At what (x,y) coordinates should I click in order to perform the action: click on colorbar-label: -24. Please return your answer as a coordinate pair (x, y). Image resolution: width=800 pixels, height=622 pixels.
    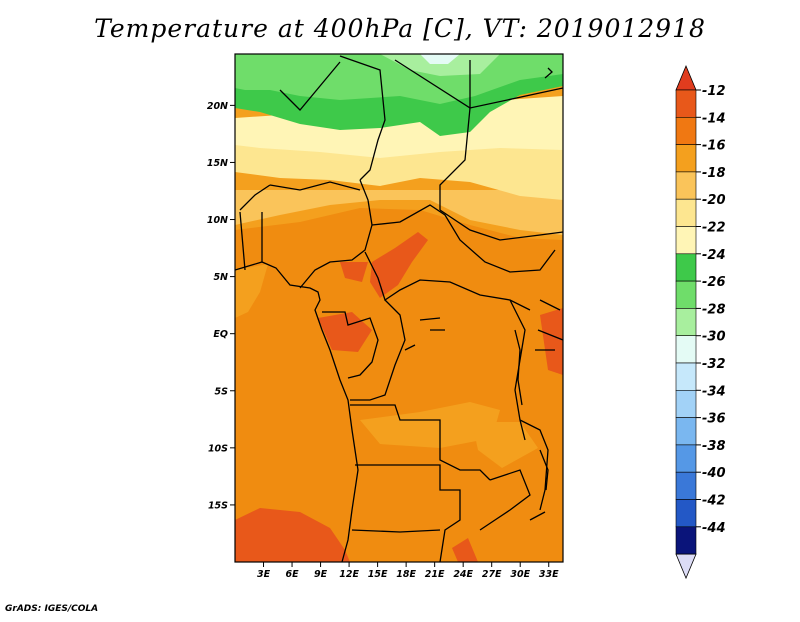
    Looking at the image, I should click on (714, 255).